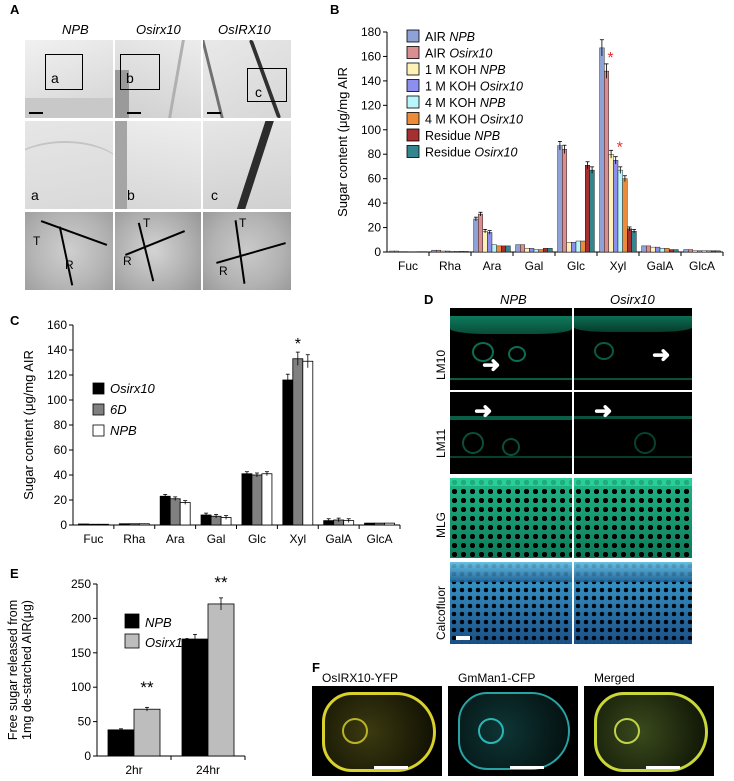 The height and width of the screenshot is (781, 734). Describe the element at coordinates (57, 375) in the screenshot. I see `y-tick-label: 120` at that location.